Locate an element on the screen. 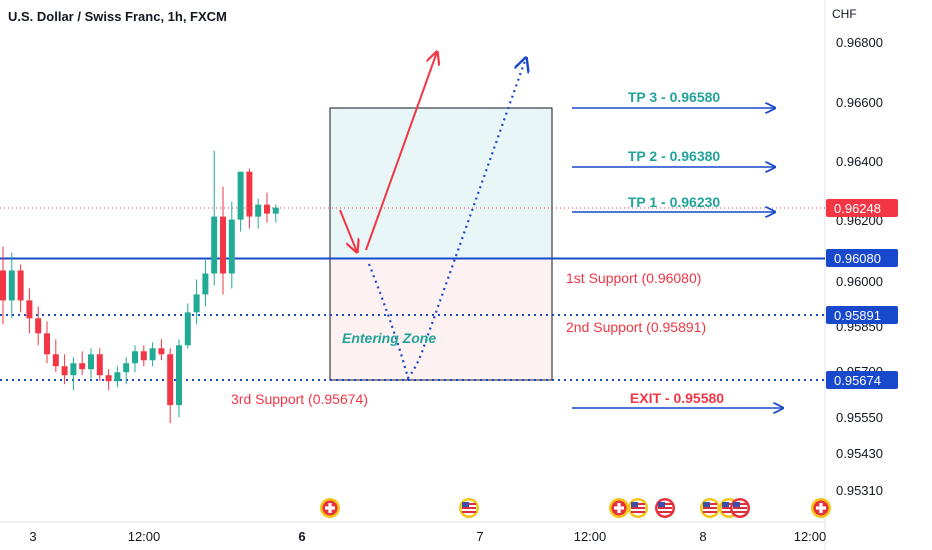 The height and width of the screenshot is (550, 932). price-tag-label: 0.95674 is located at coordinates (857, 380).